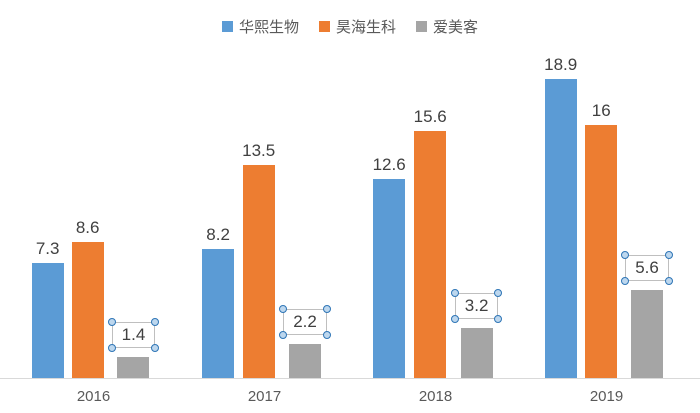 The image size is (700, 413). I want to click on bar-series3-2017, so click(305, 361).